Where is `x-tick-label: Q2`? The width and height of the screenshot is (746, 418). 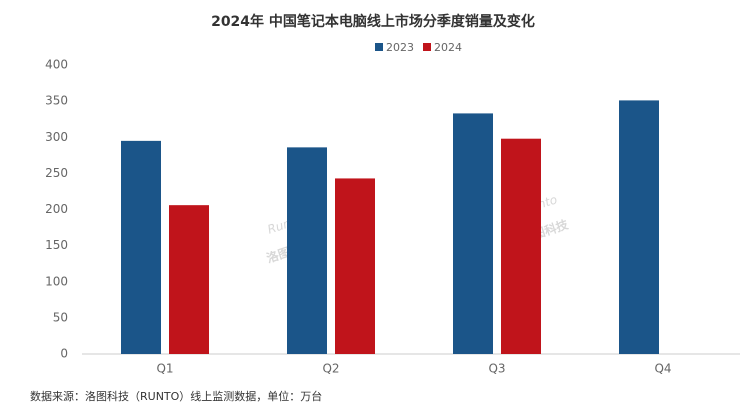 x-tick-label: Q2 is located at coordinates (330, 369).